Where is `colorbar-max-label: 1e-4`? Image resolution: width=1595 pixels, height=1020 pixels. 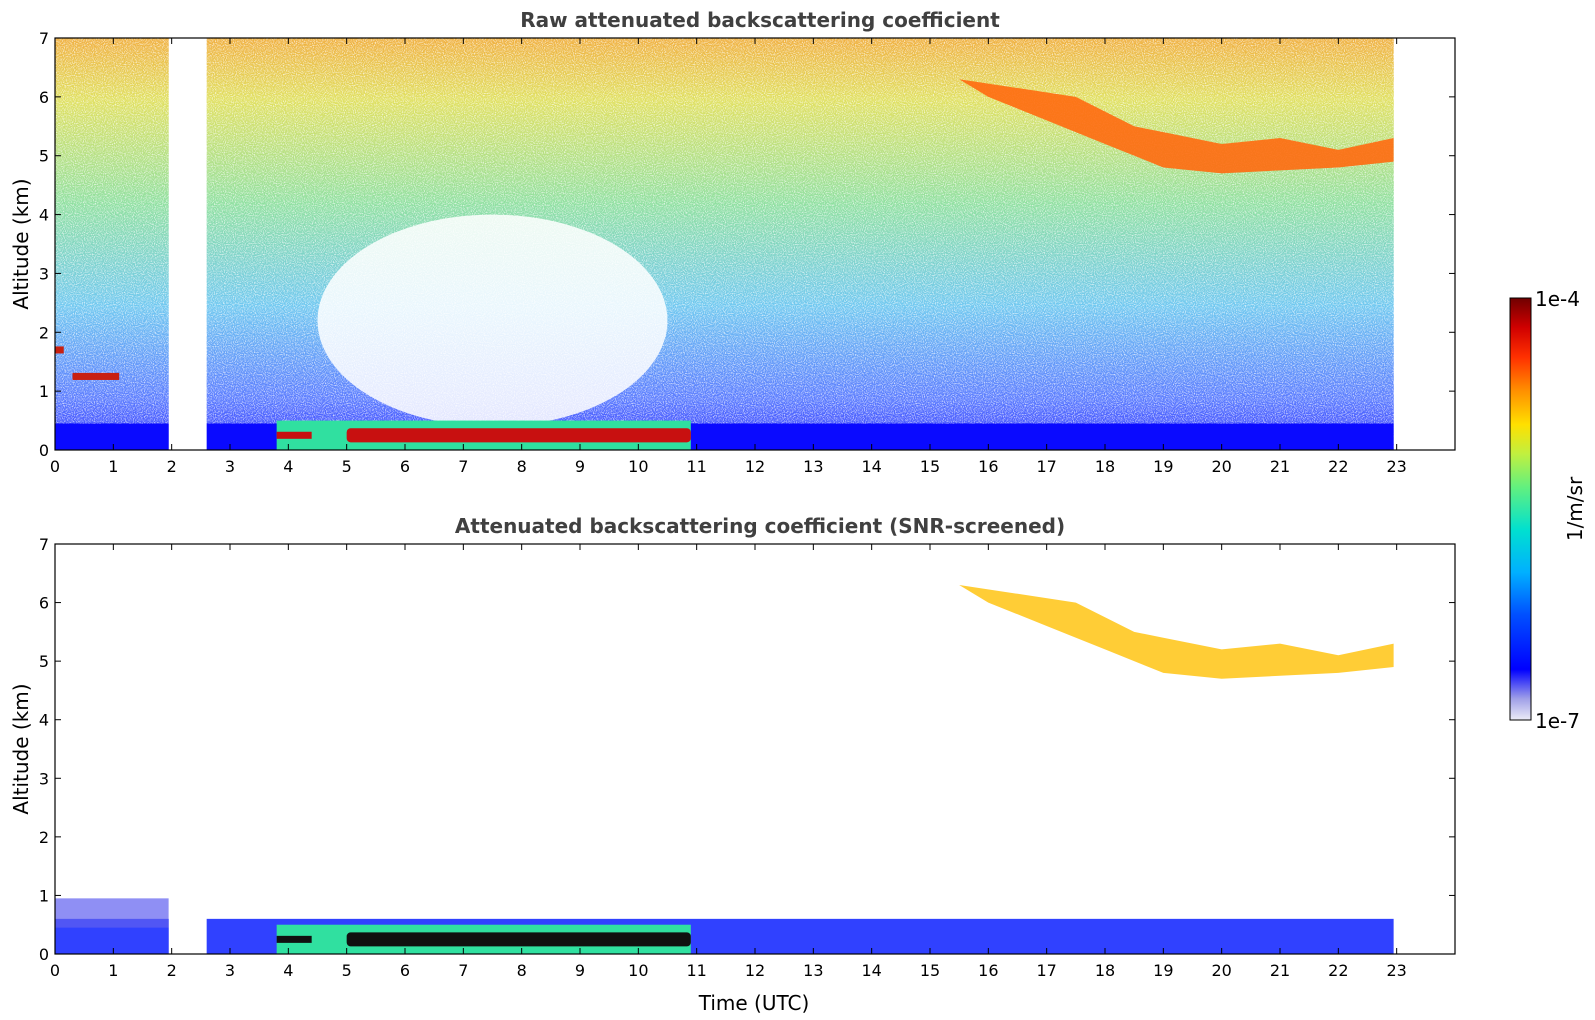
colorbar-max-label: 1e-4 is located at coordinates (1557, 299).